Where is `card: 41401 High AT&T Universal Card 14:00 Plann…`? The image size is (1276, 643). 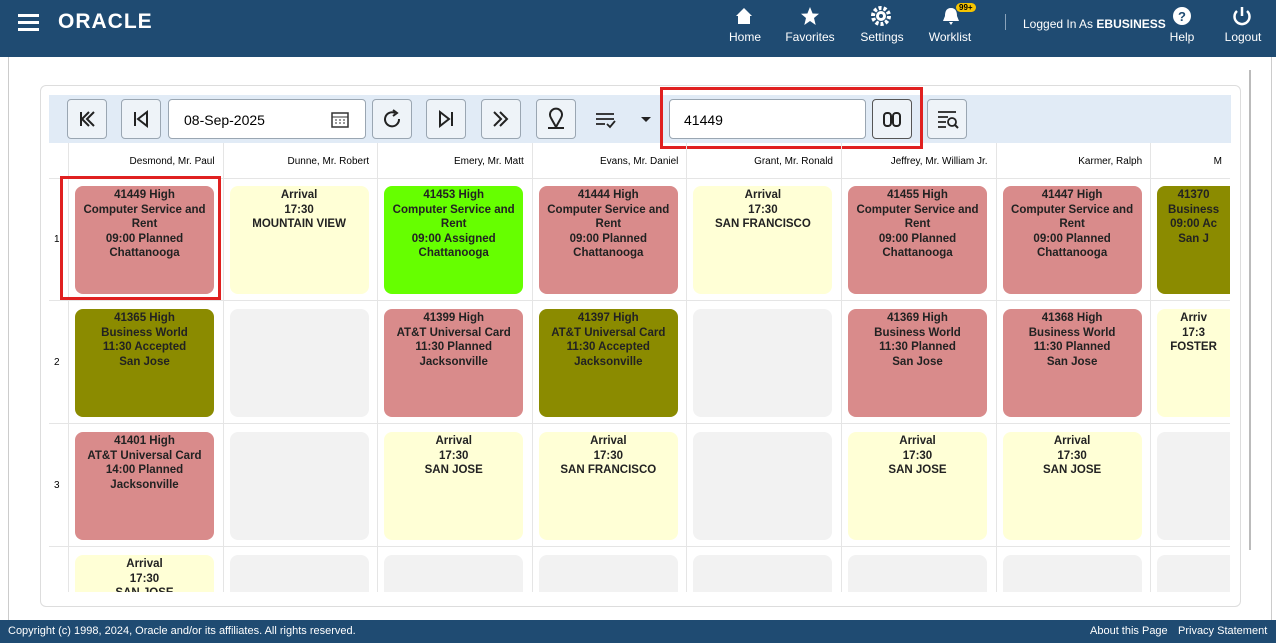
card: 41401 High AT&T Universal Card 14:00 Plann… is located at coordinates (144, 486).